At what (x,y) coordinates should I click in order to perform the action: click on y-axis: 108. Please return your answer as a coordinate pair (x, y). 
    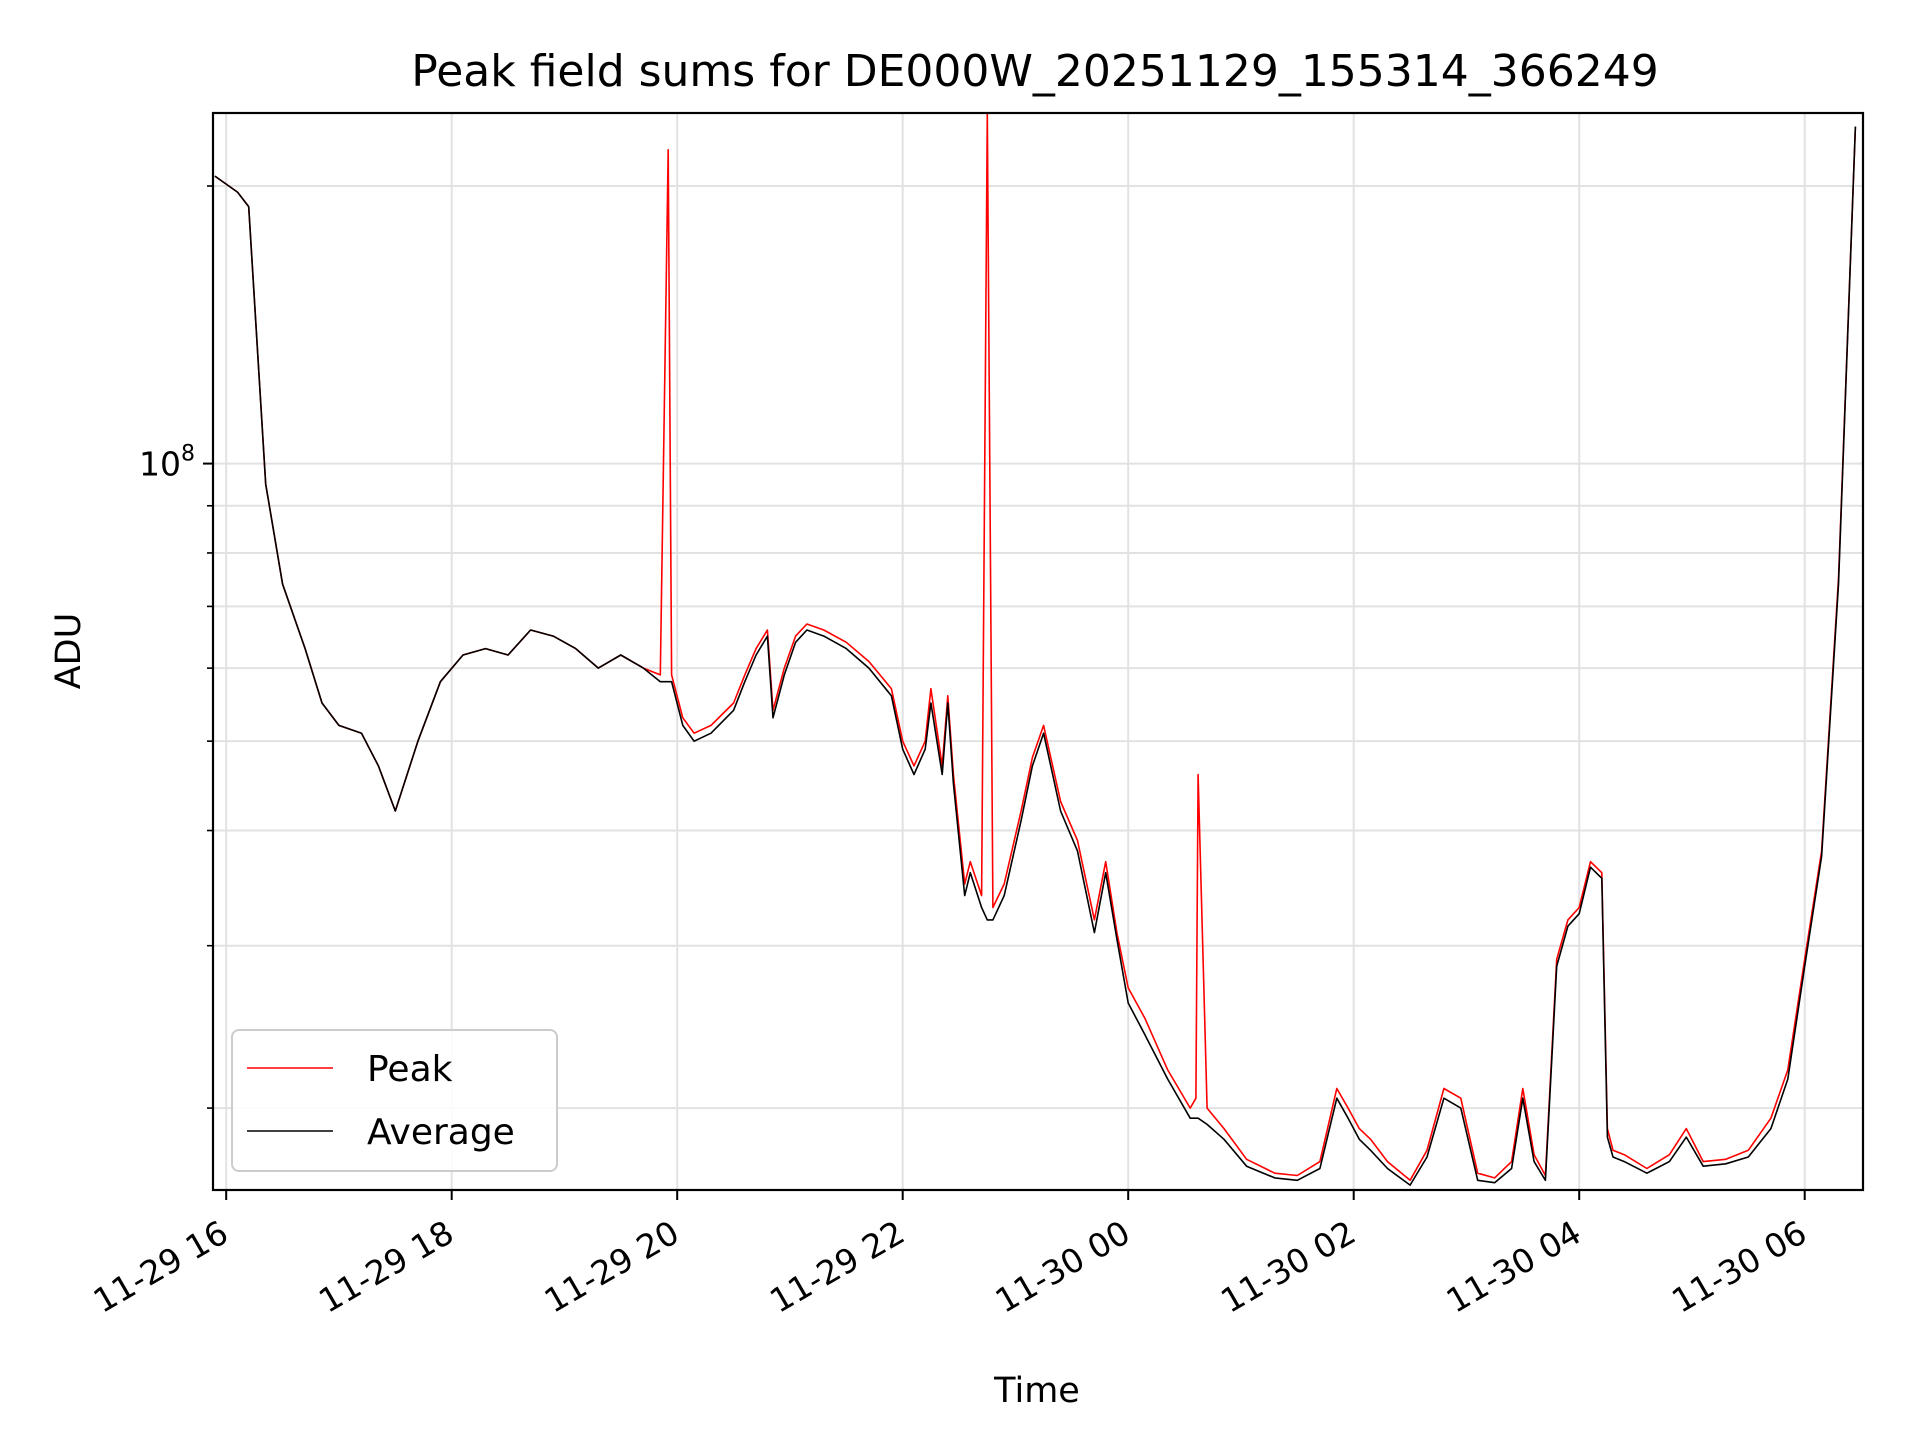
    Looking at the image, I should click on (176, 647).